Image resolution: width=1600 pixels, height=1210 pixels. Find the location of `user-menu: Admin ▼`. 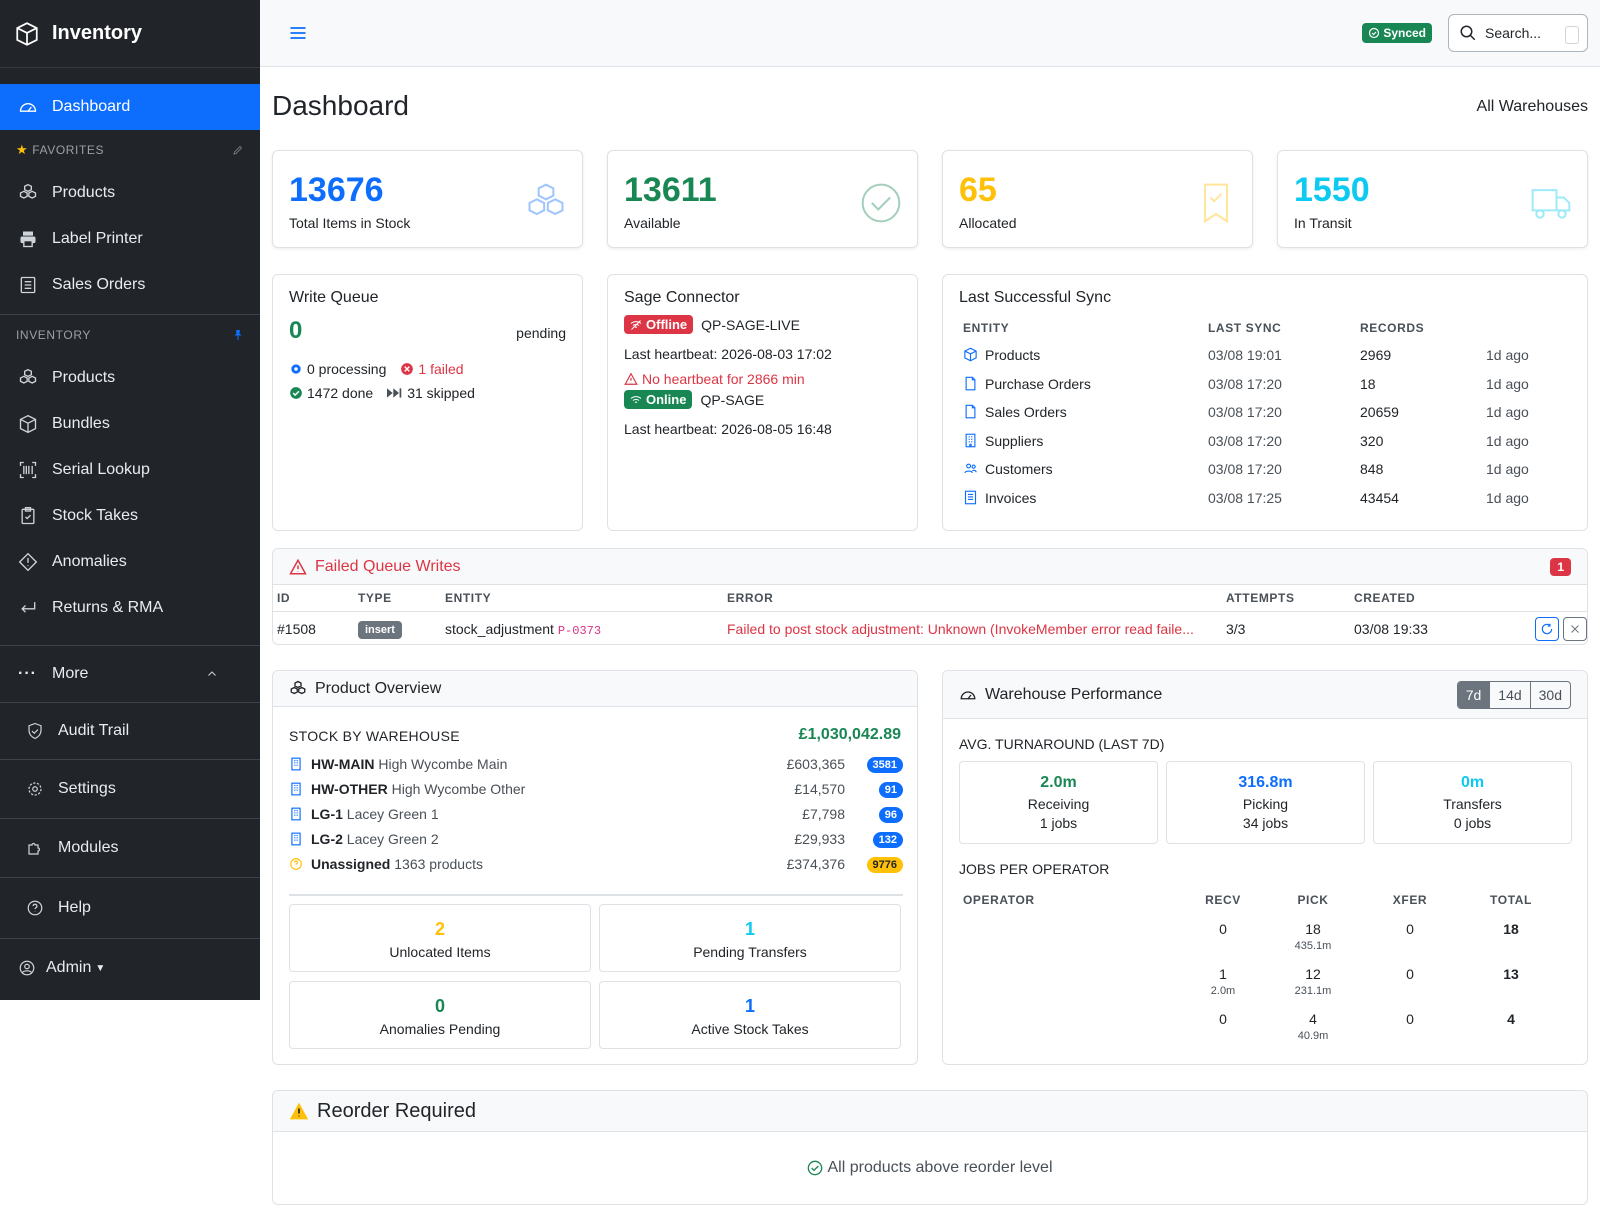

user-menu: Admin ▼ is located at coordinates (130, 968).